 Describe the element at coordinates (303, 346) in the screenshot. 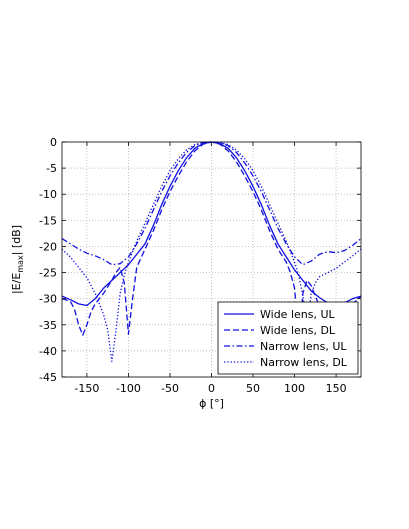

I see `legend-label: Narrow lens, UL` at that location.